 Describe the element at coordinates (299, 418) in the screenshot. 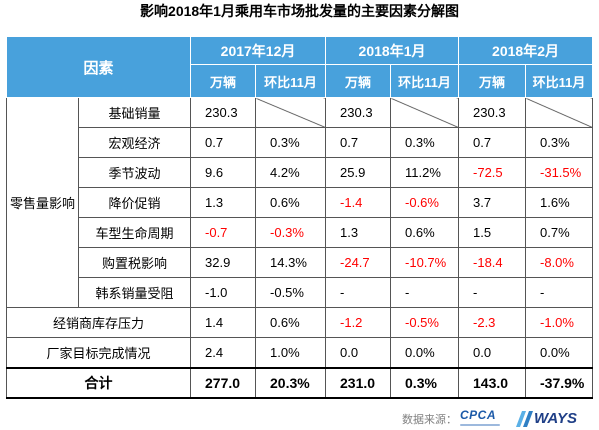

I see `footer: 数据来源： CPCA WAYS` at that location.